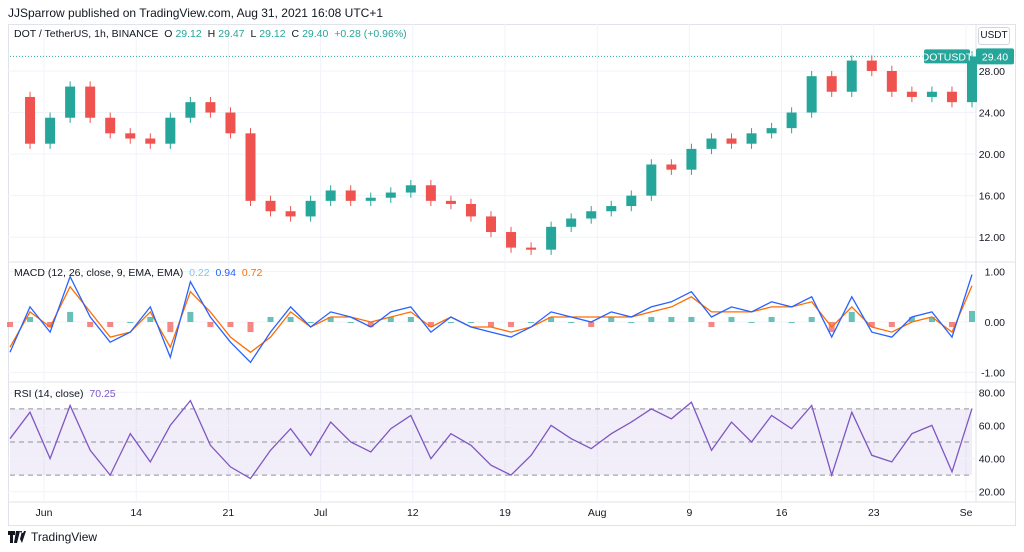 This screenshot has width=1024, height=552. Describe the element at coordinates (168, 34) in the screenshot. I see `open-label: O` at that location.